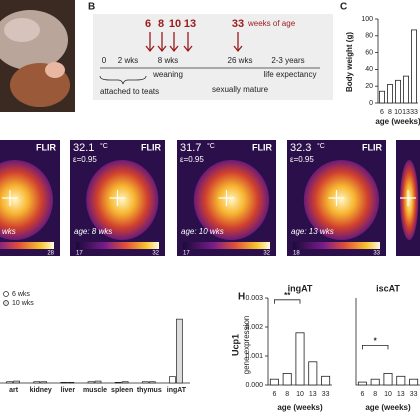  Describe the element at coordinates (168, 60) in the screenshot. I see `timeline-label: 8 wks` at that location.